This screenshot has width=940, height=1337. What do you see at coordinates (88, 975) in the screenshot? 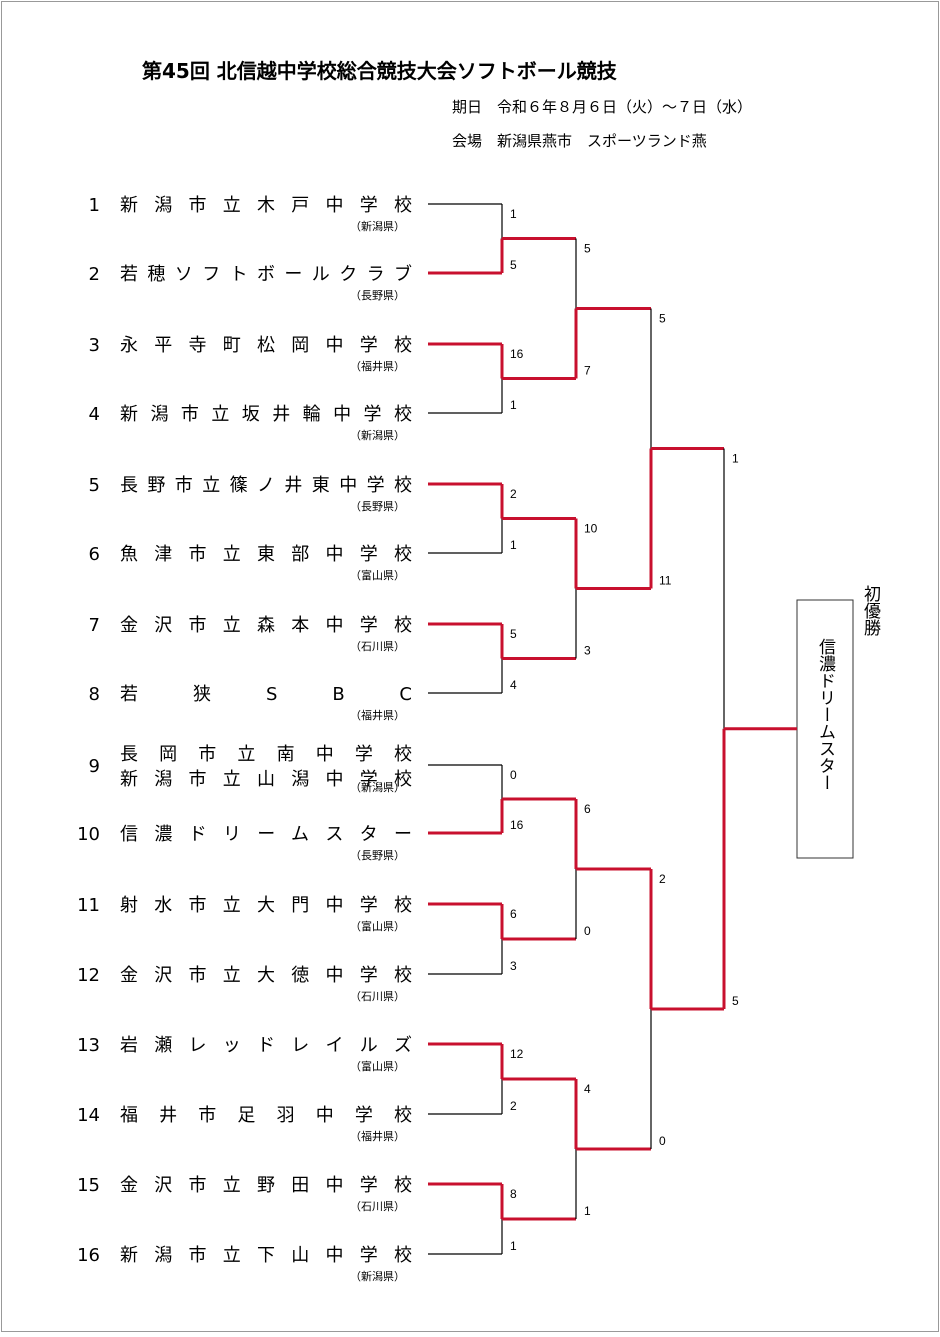
I see `team-number: 12` at bounding box center [88, 975].